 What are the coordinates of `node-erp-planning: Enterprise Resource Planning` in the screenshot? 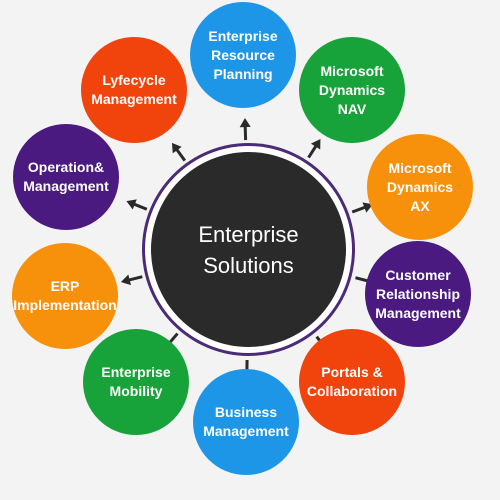 It's located at (243, 55).